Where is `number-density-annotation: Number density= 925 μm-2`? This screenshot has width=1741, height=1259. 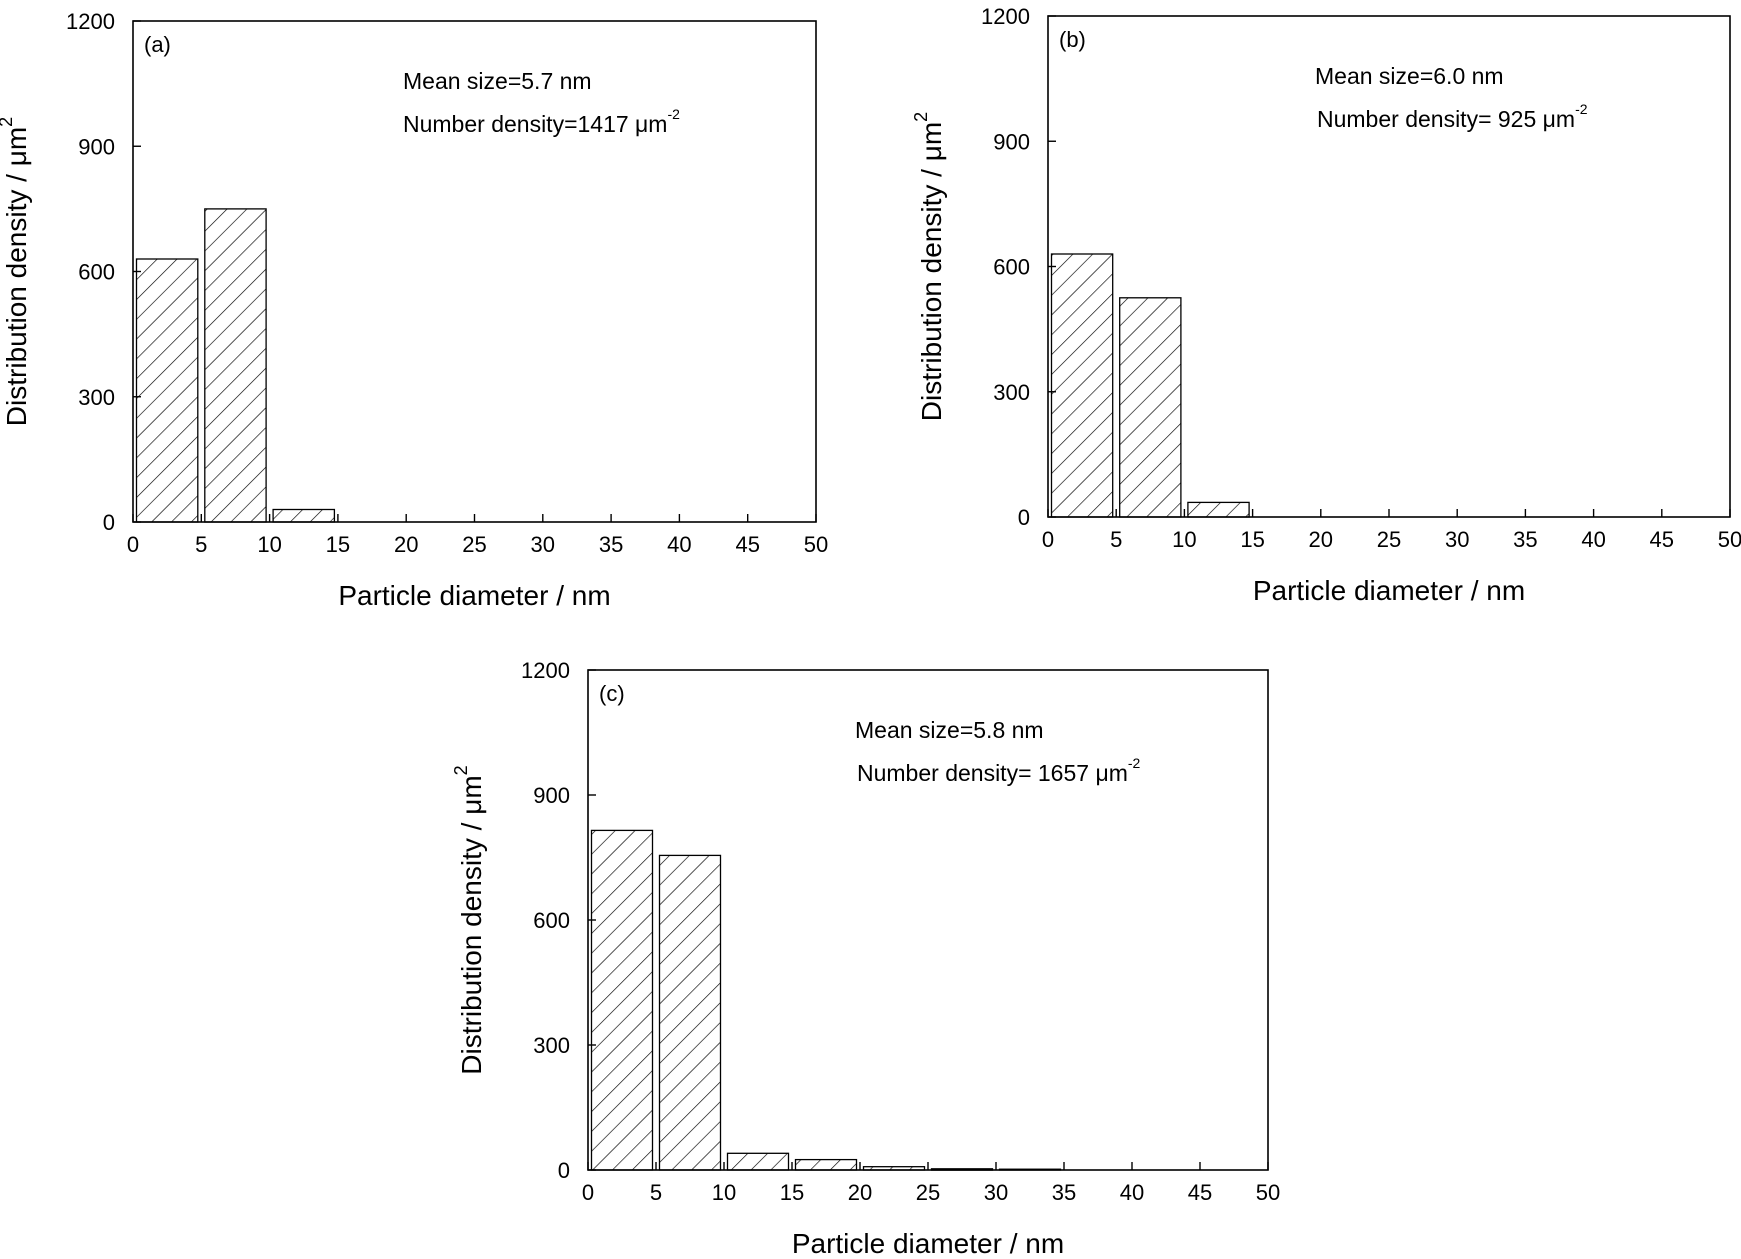
number-density-annotation: Number density= 925 μm-2 is located at coordinates (1452, 116).